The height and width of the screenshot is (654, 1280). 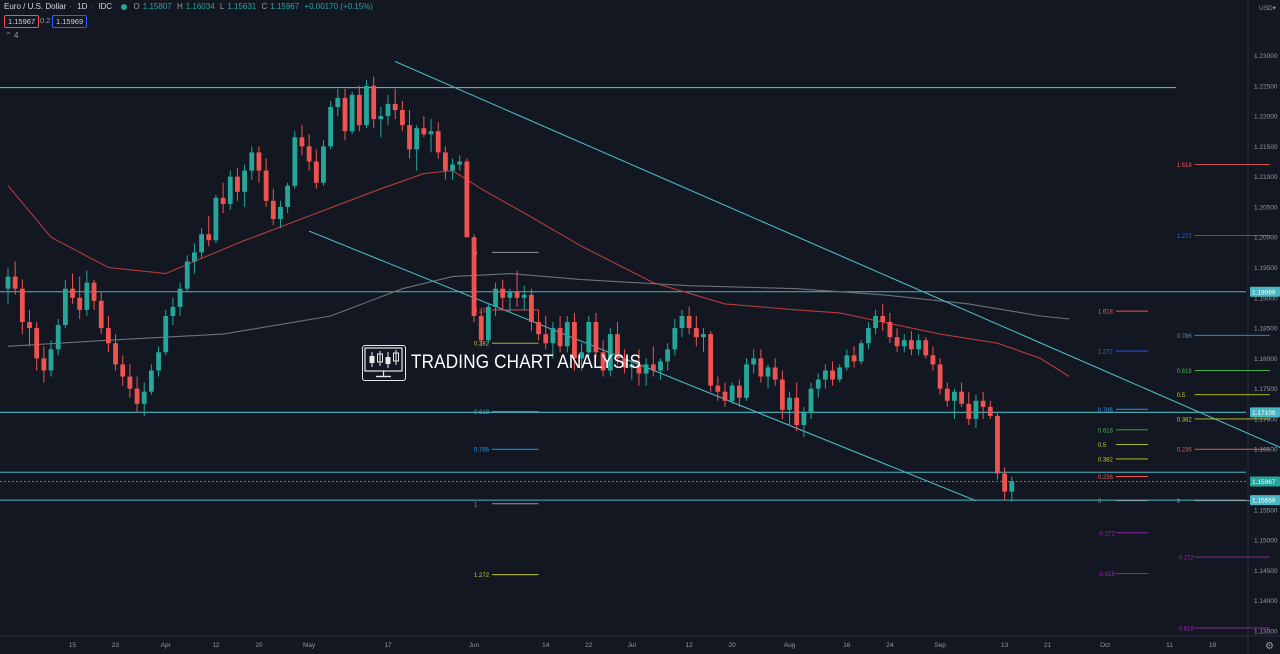 What do you see at coordinates (70, 21) in the screenshot?
I see `buy-price-button: 1.15969` at bounding box center [70, 21].